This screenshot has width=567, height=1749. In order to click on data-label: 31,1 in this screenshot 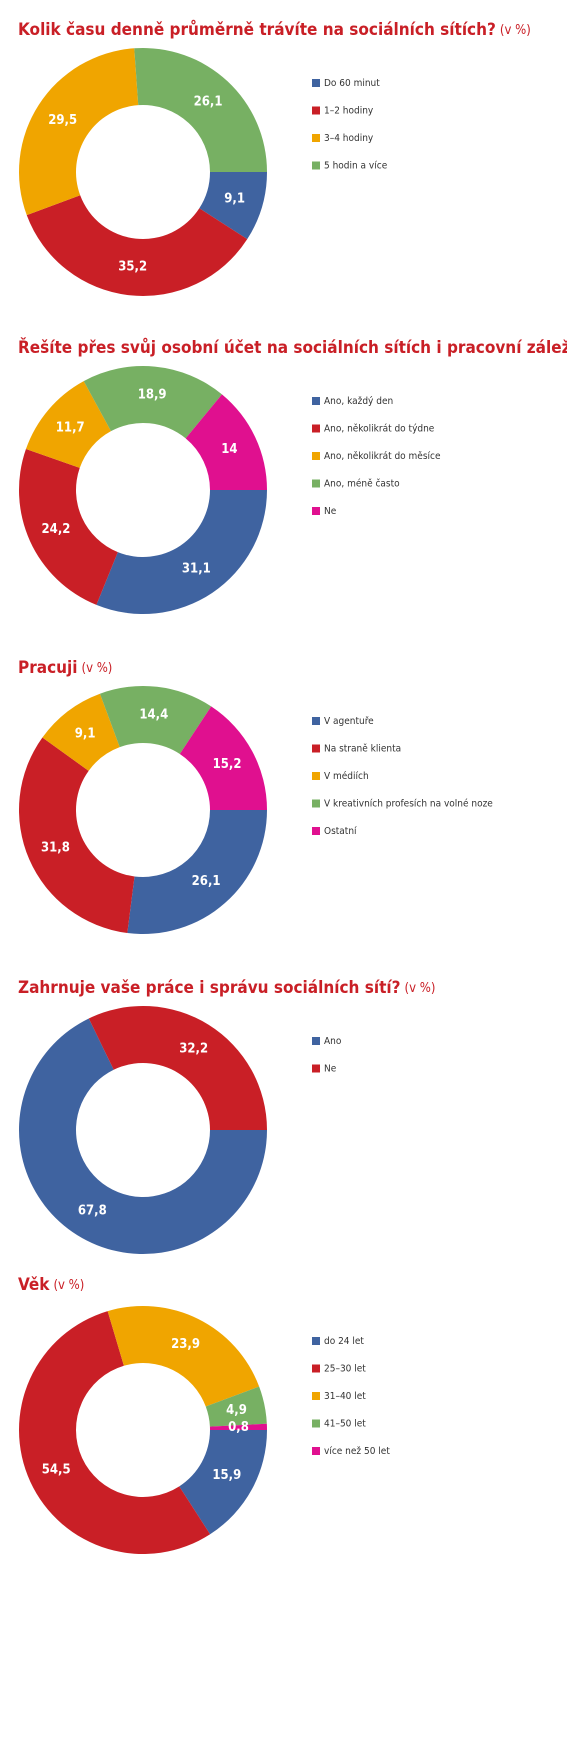, I will do `click(196, 569)`.